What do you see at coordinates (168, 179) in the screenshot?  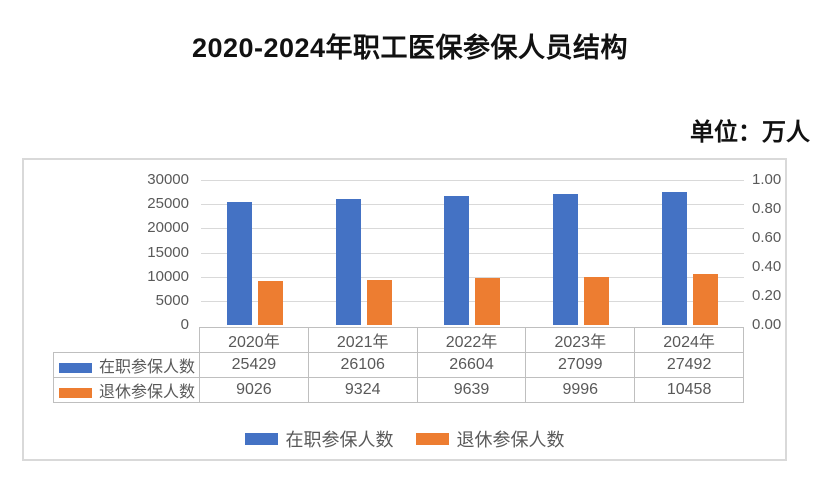 I see `y-axis-left-tick-label: 30000` at bounding box center [168, 179].